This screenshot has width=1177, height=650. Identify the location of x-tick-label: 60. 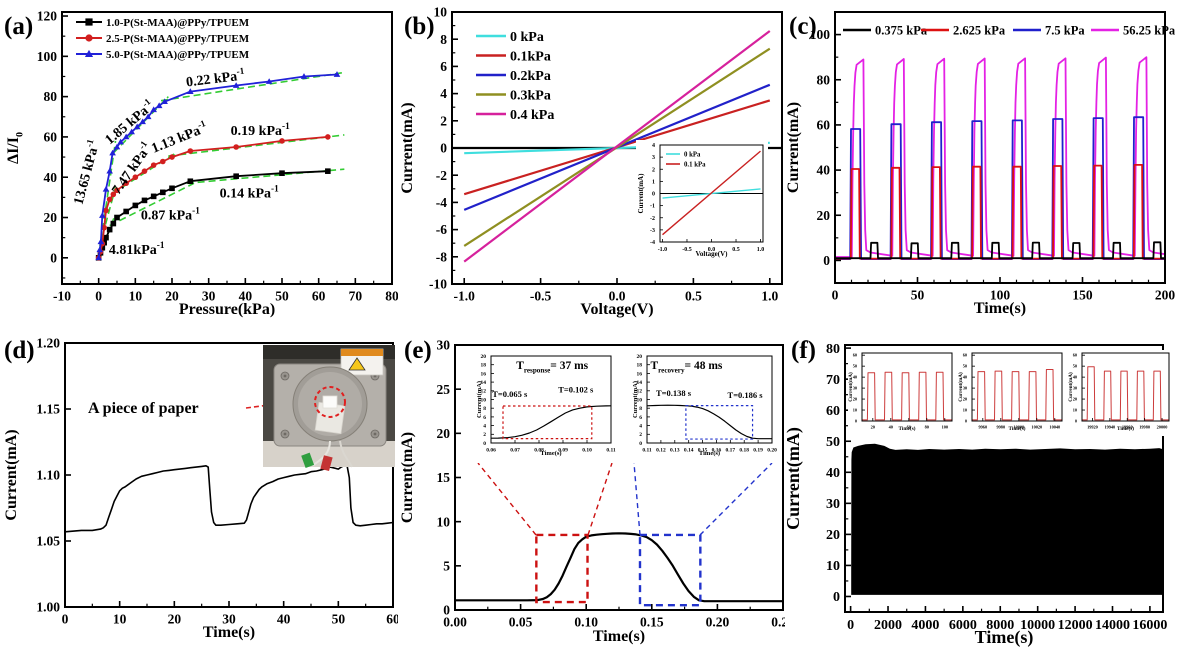
(909, 426).